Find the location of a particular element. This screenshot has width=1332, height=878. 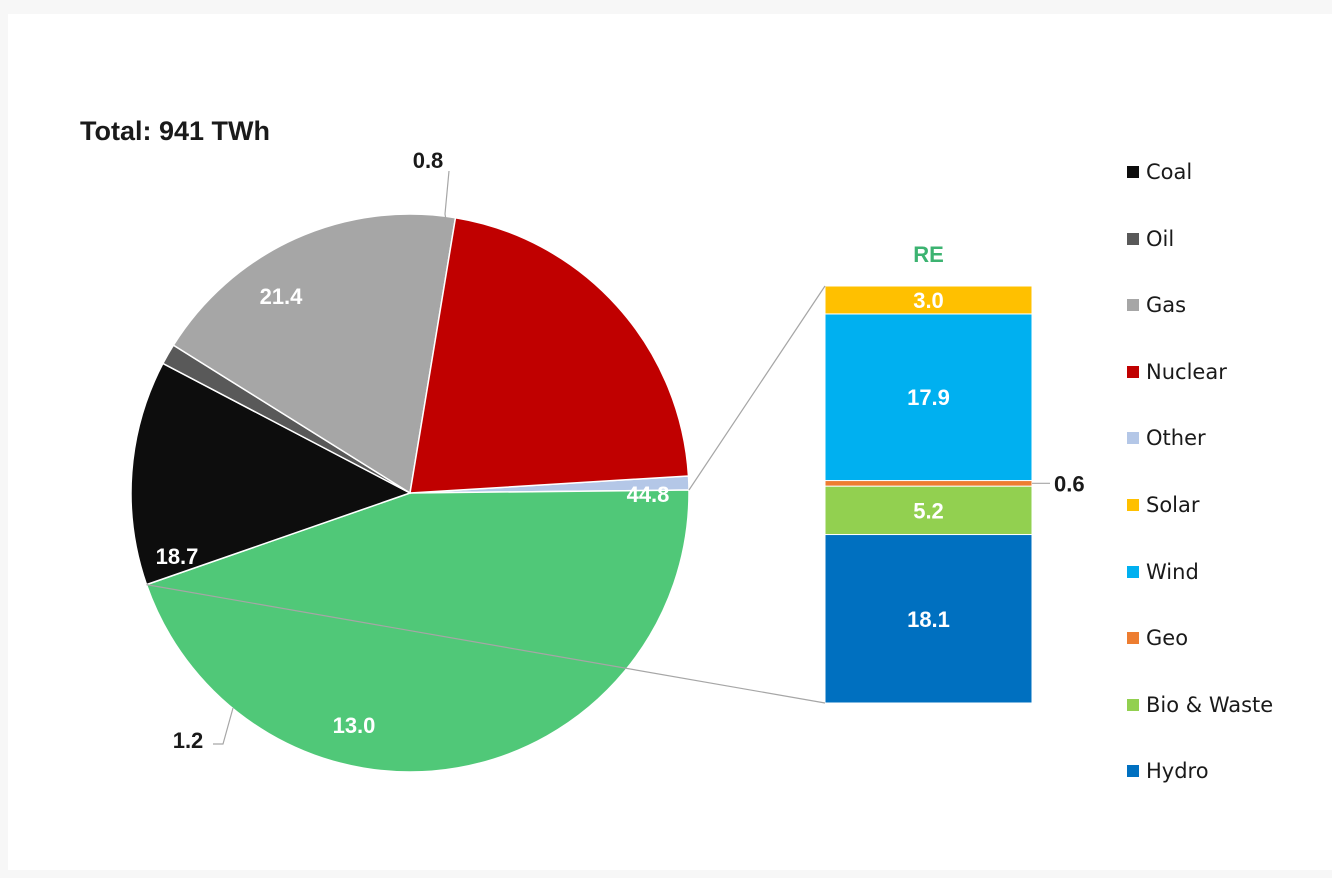

legend-swatch-nuclear is located at coordinates (1133, 371).